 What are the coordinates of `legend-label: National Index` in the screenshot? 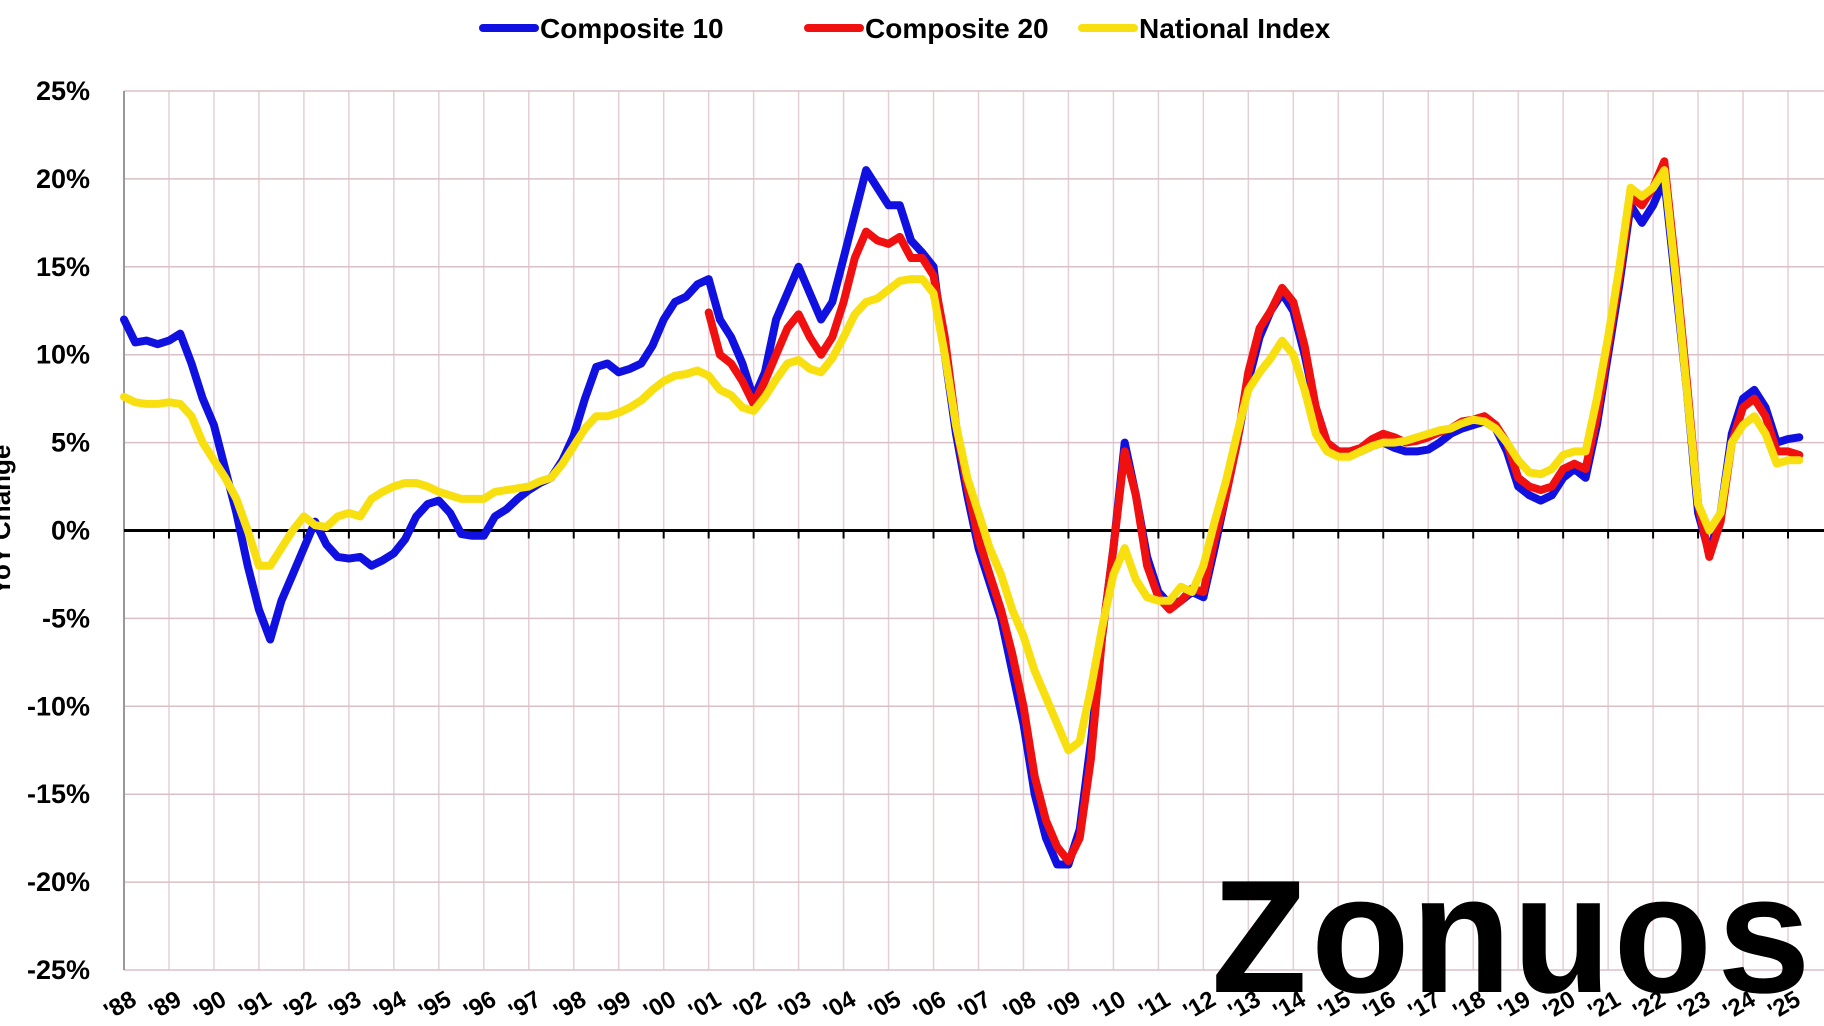 It's located at (1235, 28).